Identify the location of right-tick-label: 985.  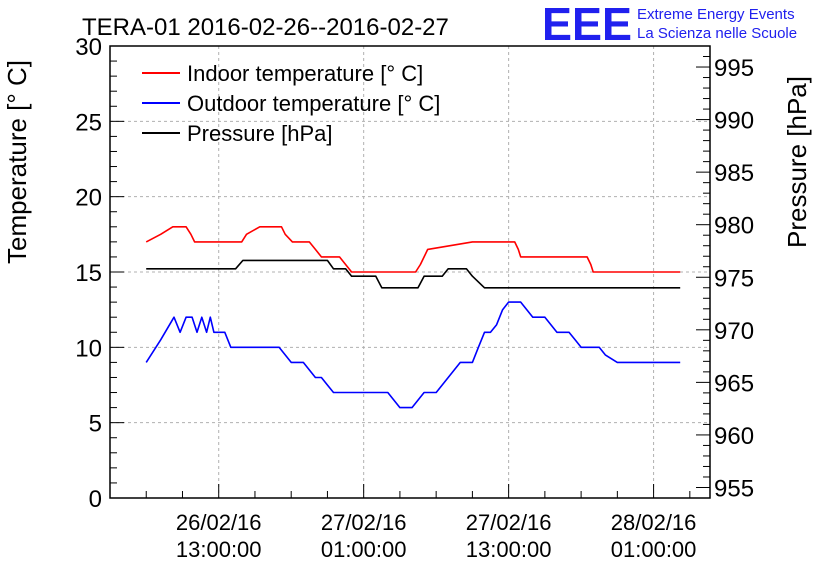
(734, 173).